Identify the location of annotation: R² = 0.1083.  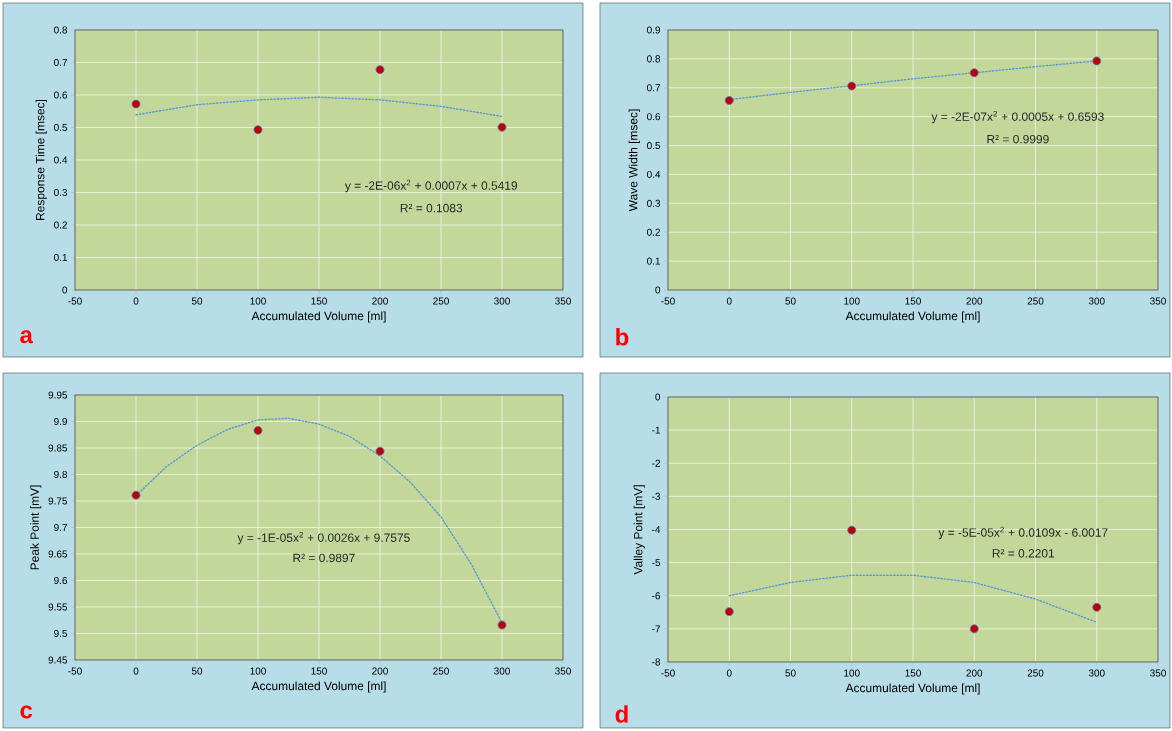
(431, 208).